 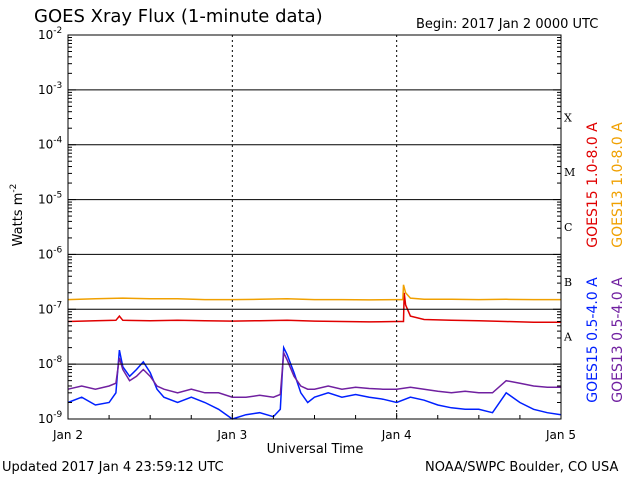 I want to click on y-axis-title-exponent: -2, so click(x=14, y=188).